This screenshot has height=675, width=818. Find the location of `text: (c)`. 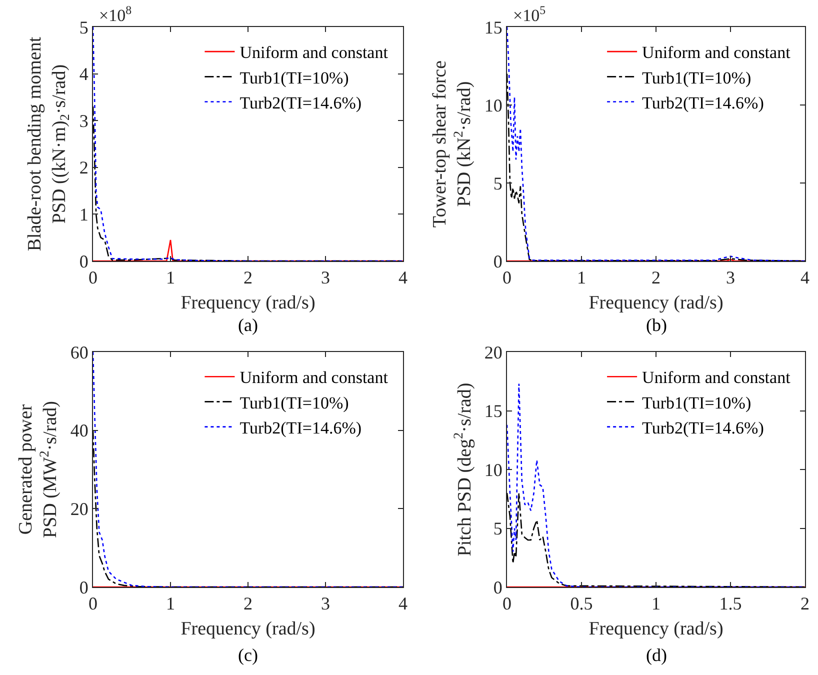

text: (c) is located at coordinates (248, 655).